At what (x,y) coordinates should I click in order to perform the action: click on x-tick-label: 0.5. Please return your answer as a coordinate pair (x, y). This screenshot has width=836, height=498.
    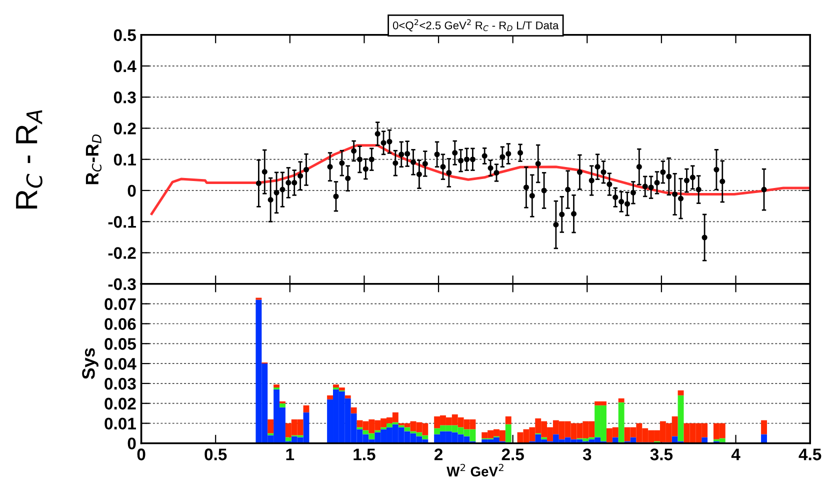
    Looking at the image, I should click on (215, 454).